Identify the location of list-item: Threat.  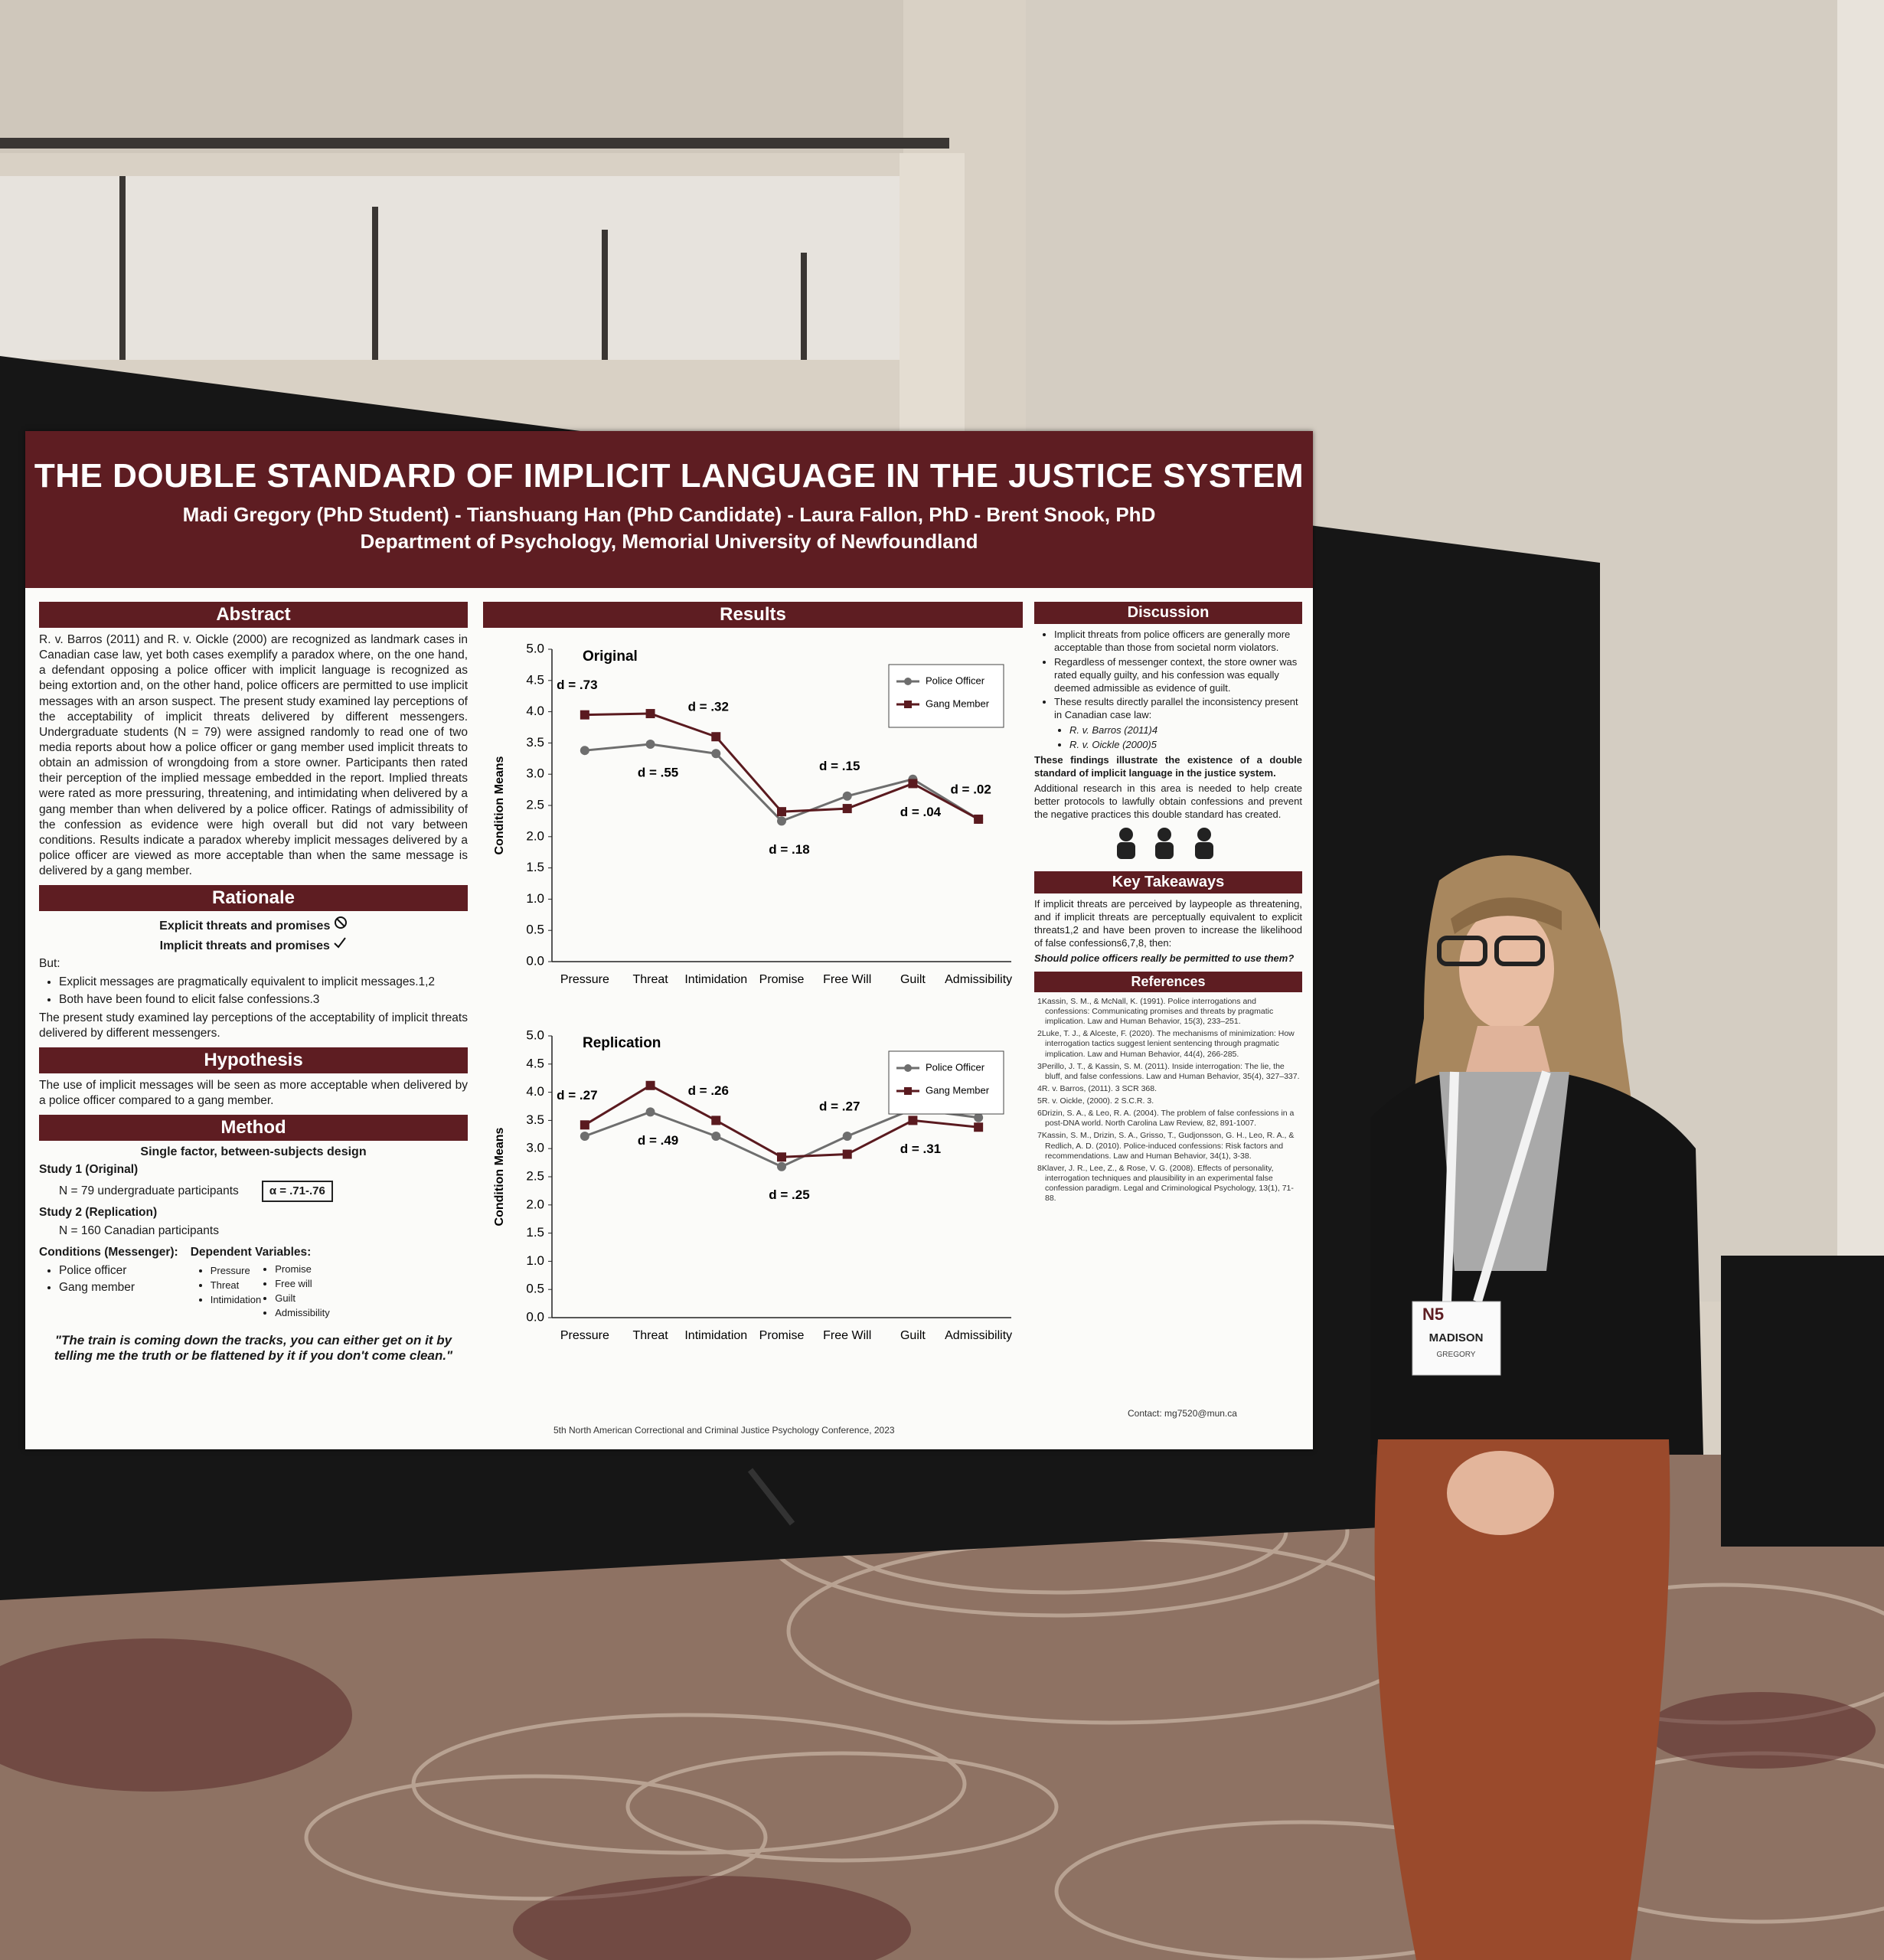
(238, 1285).